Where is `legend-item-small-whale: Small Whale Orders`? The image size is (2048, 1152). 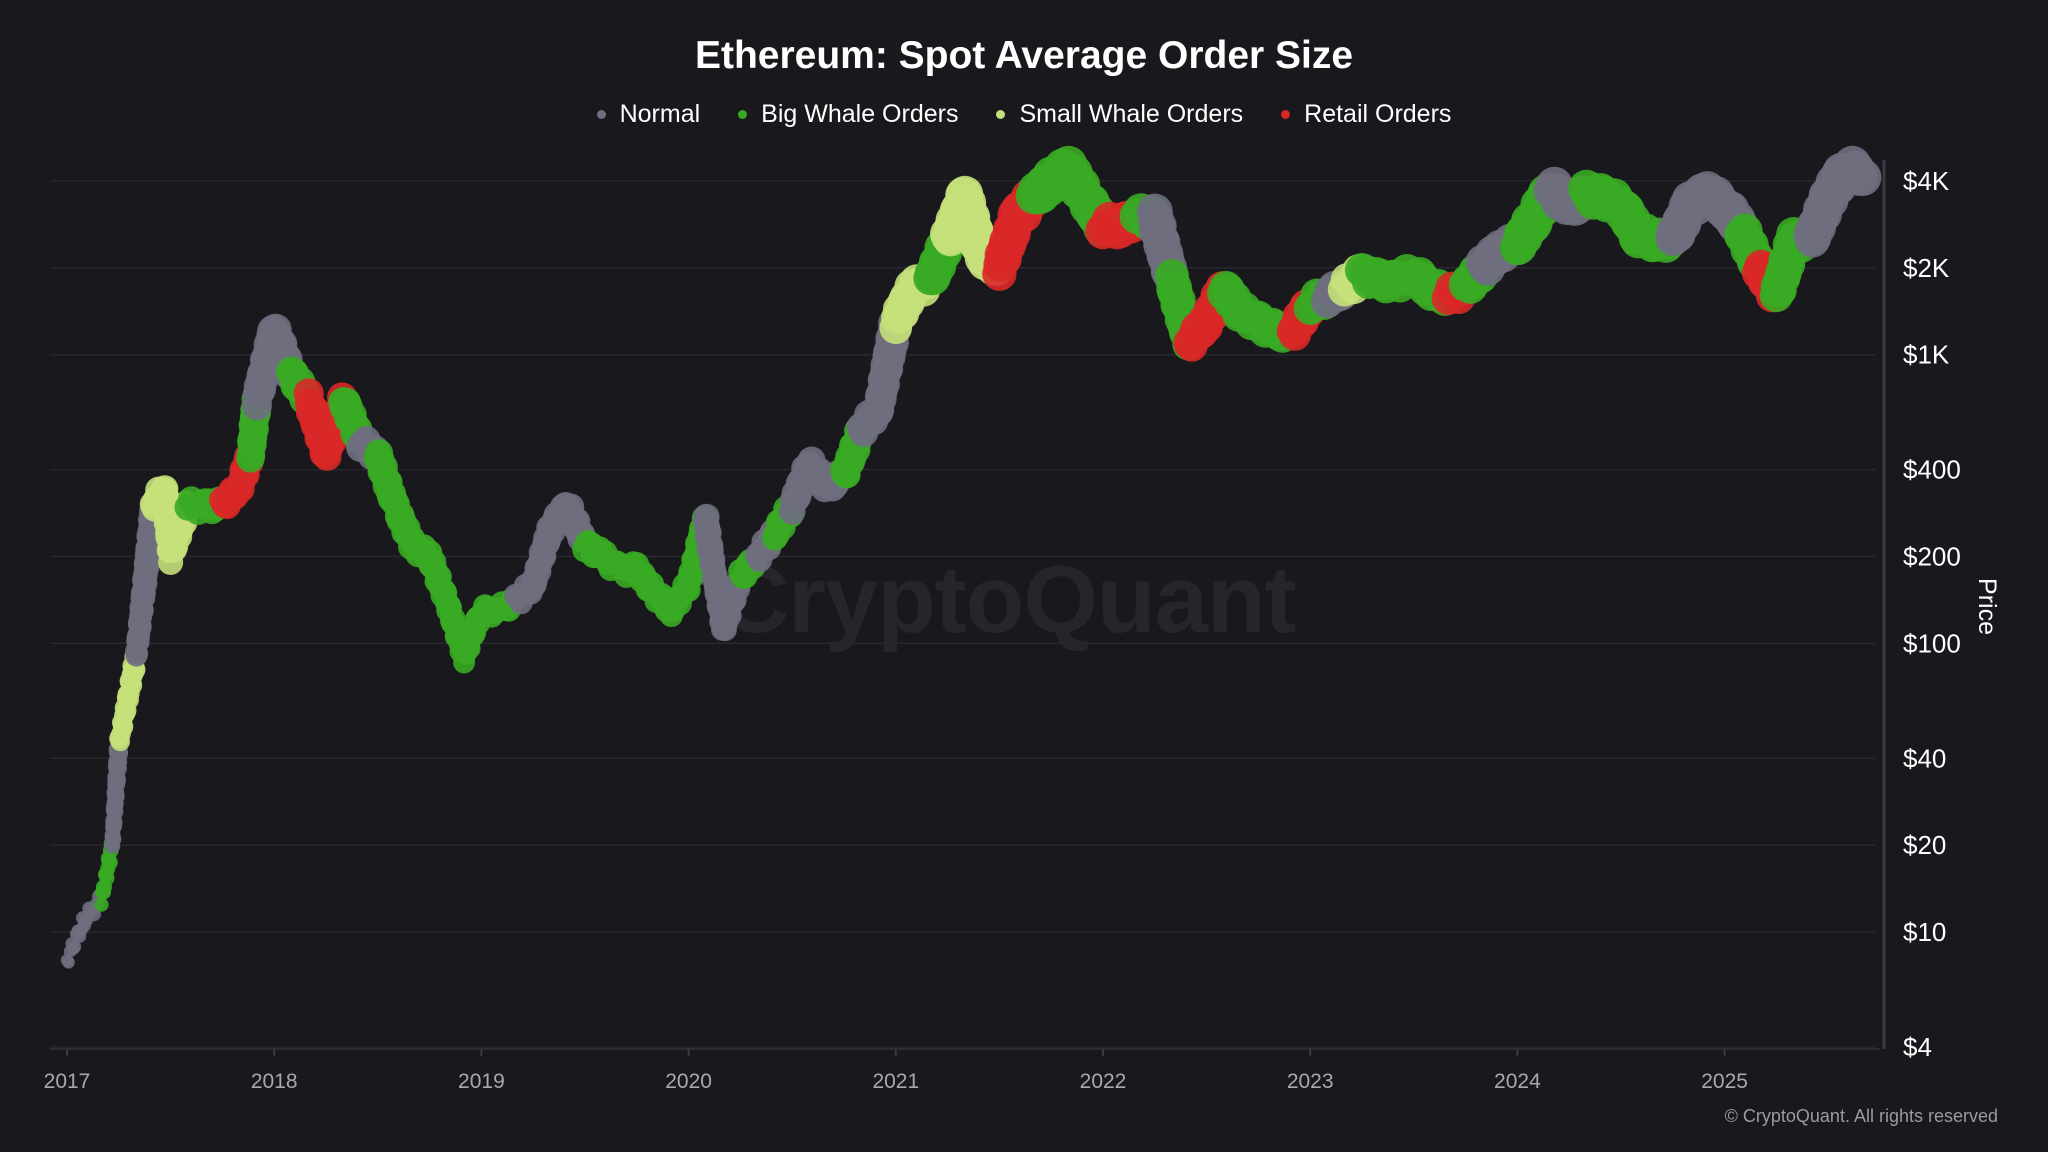
legend-item-small-whale: Small Whale Orders is located at coordinates (1119, 114).